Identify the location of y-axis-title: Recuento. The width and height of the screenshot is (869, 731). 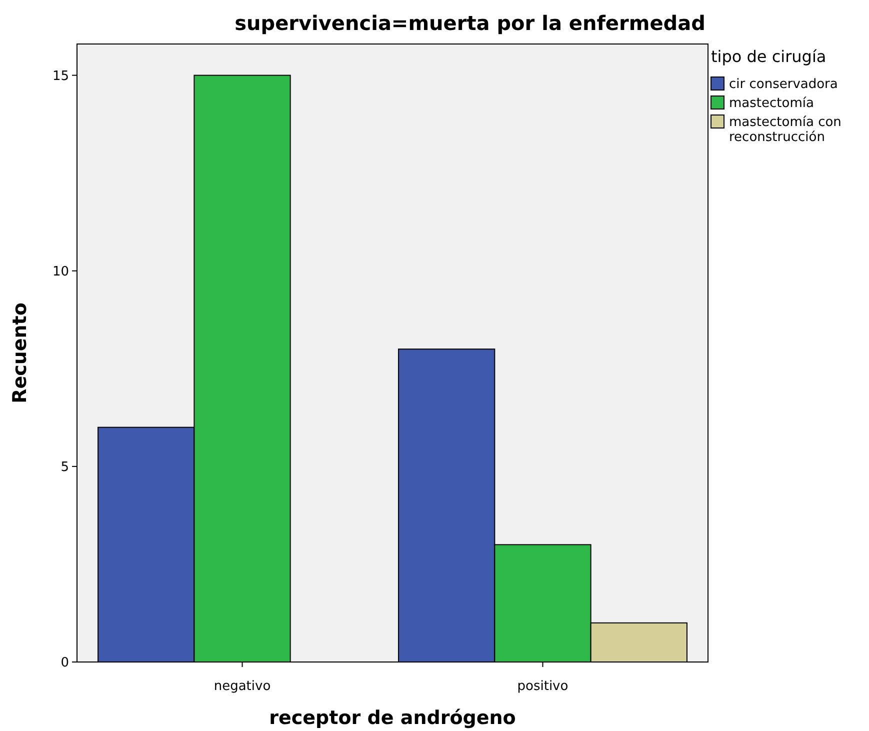
(20, 353).